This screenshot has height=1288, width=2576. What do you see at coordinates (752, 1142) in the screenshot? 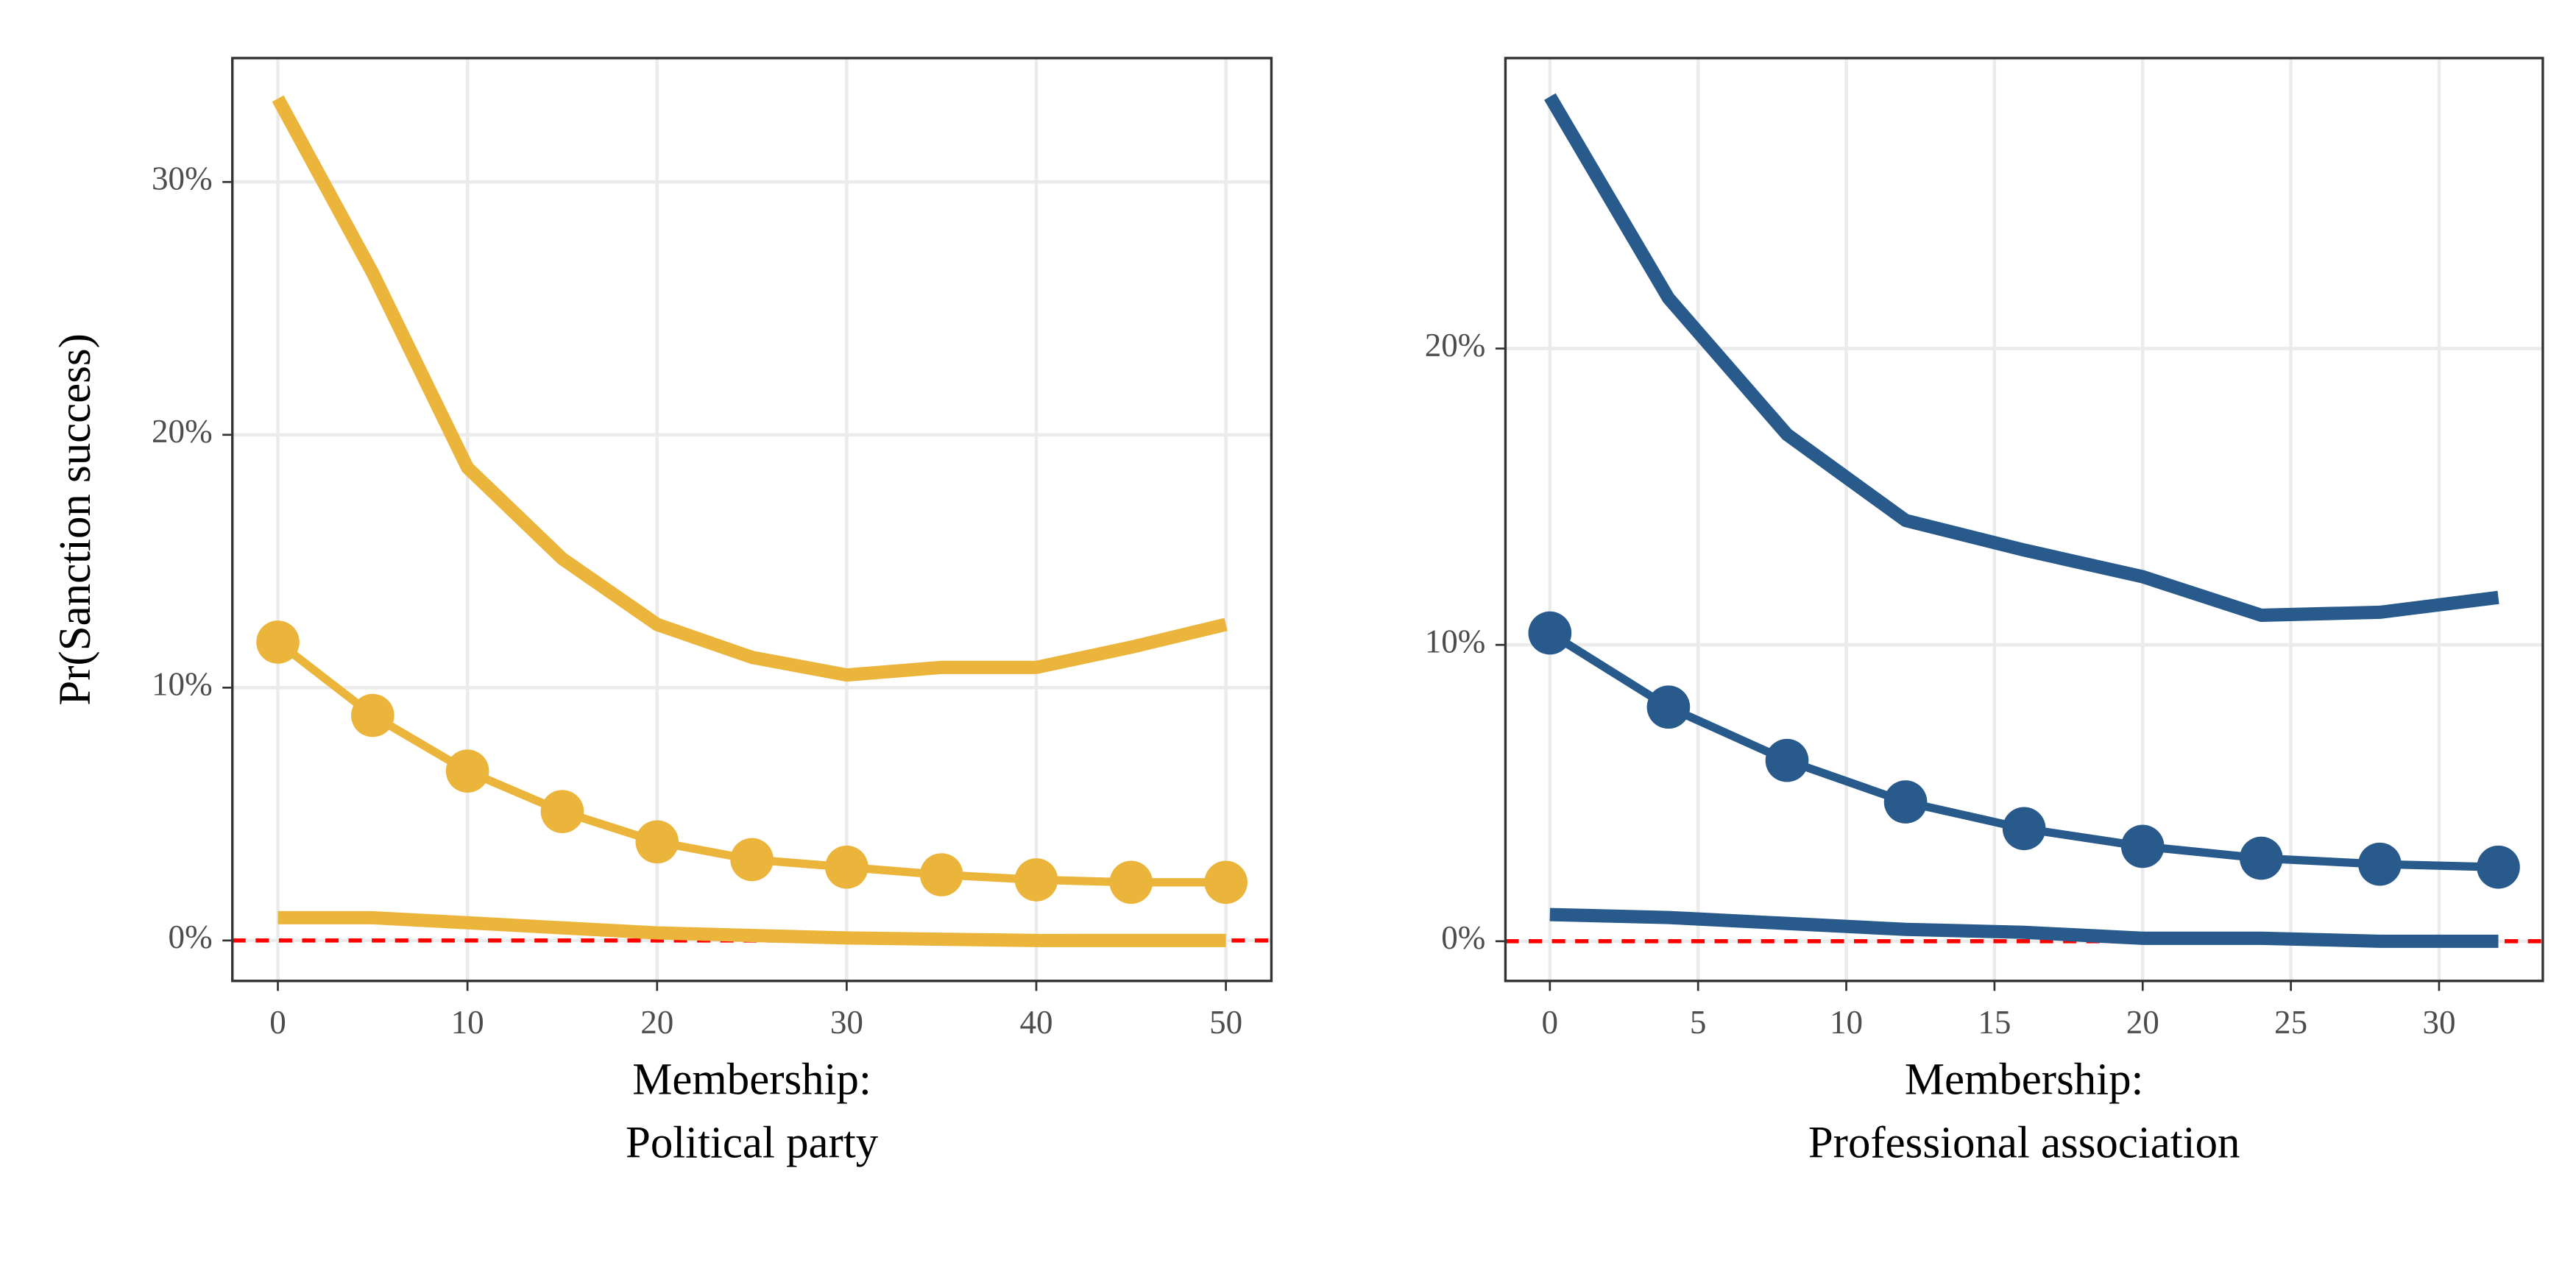
I see `x-axis-label: Political party` at bounding box center [752, 1142].